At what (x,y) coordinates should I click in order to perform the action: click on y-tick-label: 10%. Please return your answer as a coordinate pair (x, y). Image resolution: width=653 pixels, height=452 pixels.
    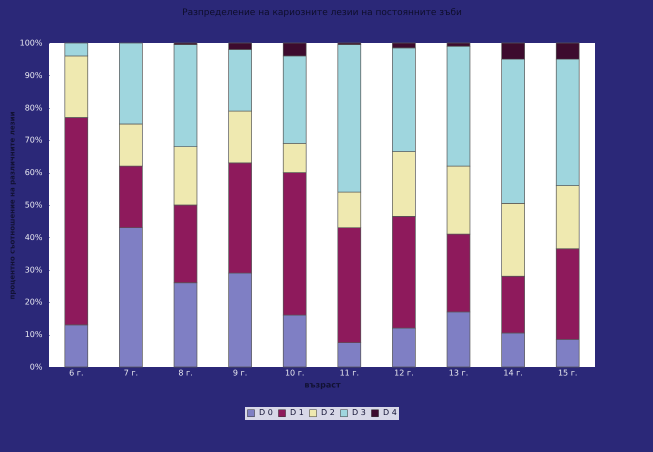
    Looking at the image, I should click on (33, 335).